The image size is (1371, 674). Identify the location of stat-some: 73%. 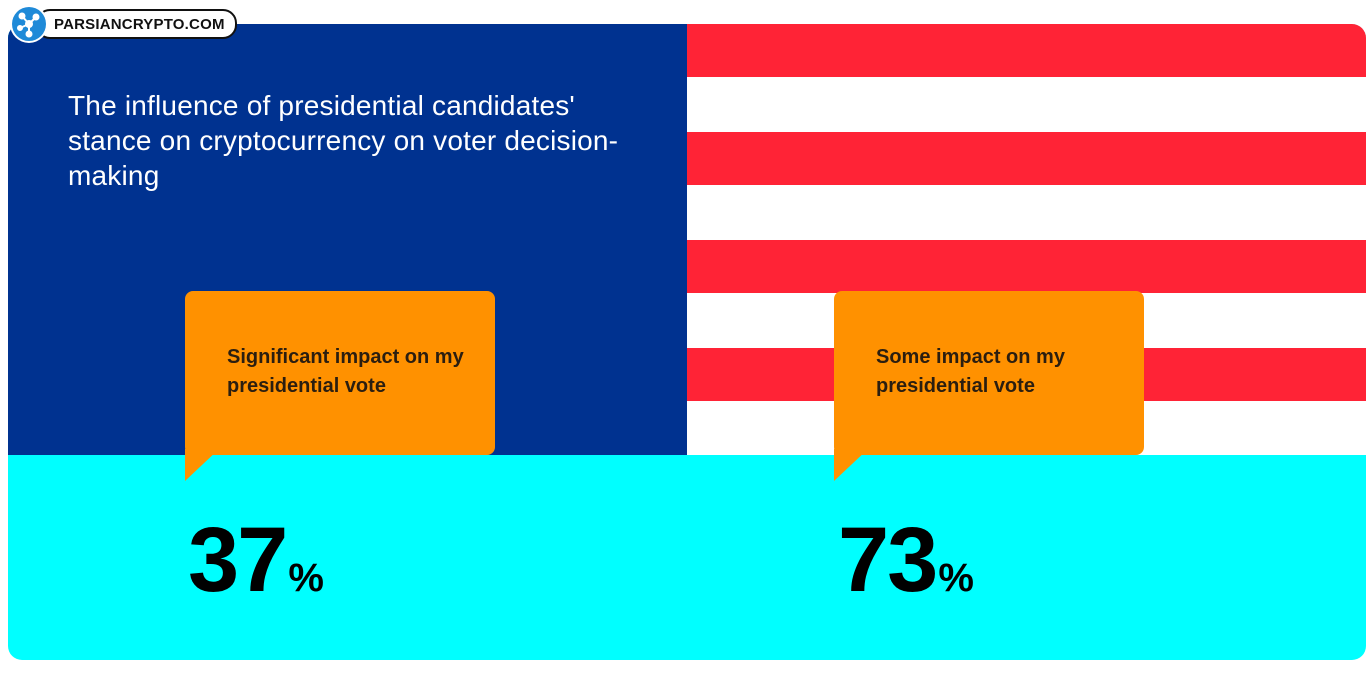
(906, 560).